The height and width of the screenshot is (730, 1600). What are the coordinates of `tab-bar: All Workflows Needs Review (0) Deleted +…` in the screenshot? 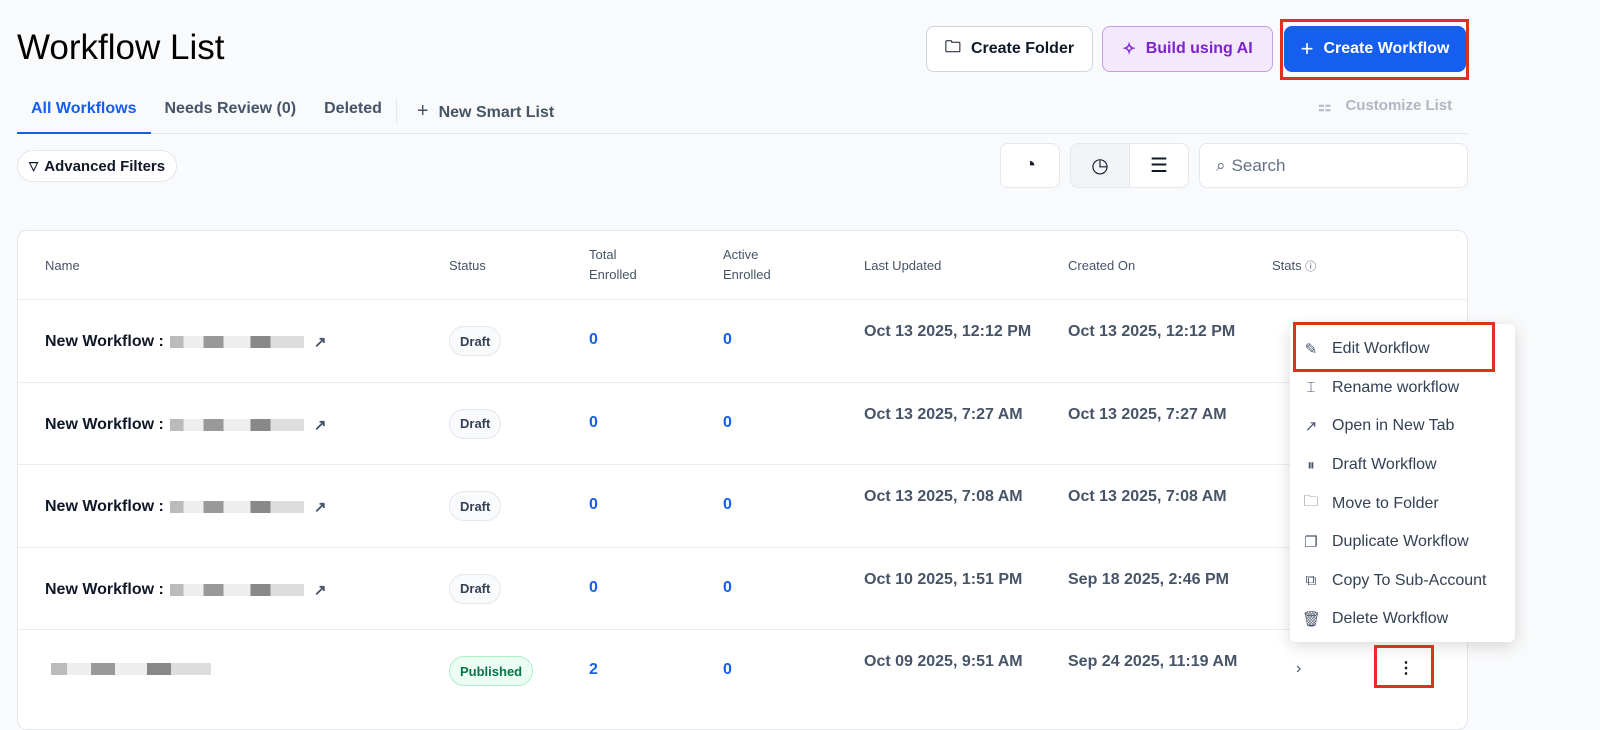 It's located at (742, 112).